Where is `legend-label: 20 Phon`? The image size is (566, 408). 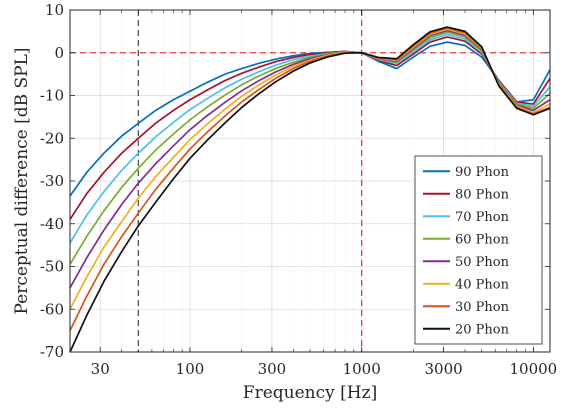 legend-label: 20 Phon is located at coordinates (482, 329).